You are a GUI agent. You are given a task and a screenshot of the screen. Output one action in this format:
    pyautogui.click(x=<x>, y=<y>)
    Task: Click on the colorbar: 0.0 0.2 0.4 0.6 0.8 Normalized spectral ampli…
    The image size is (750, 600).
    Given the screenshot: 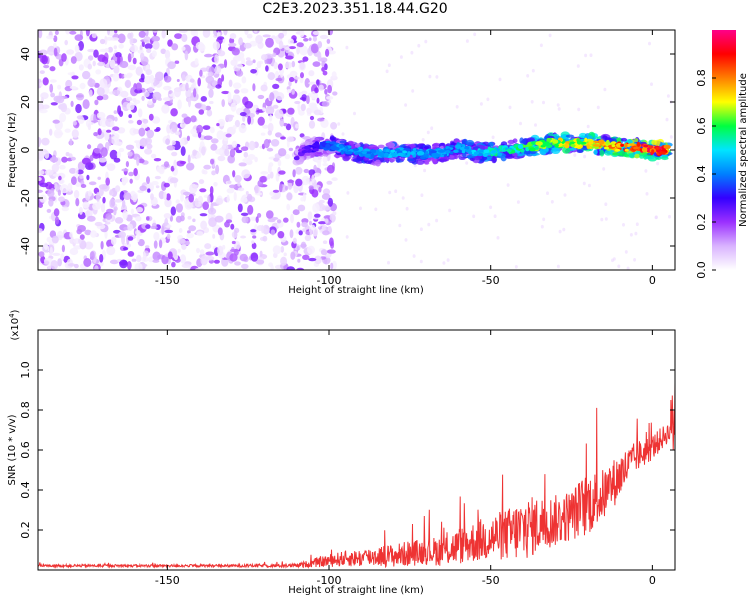 What is the action you would take?
    pyautogui.click(x=722, y=154)
    